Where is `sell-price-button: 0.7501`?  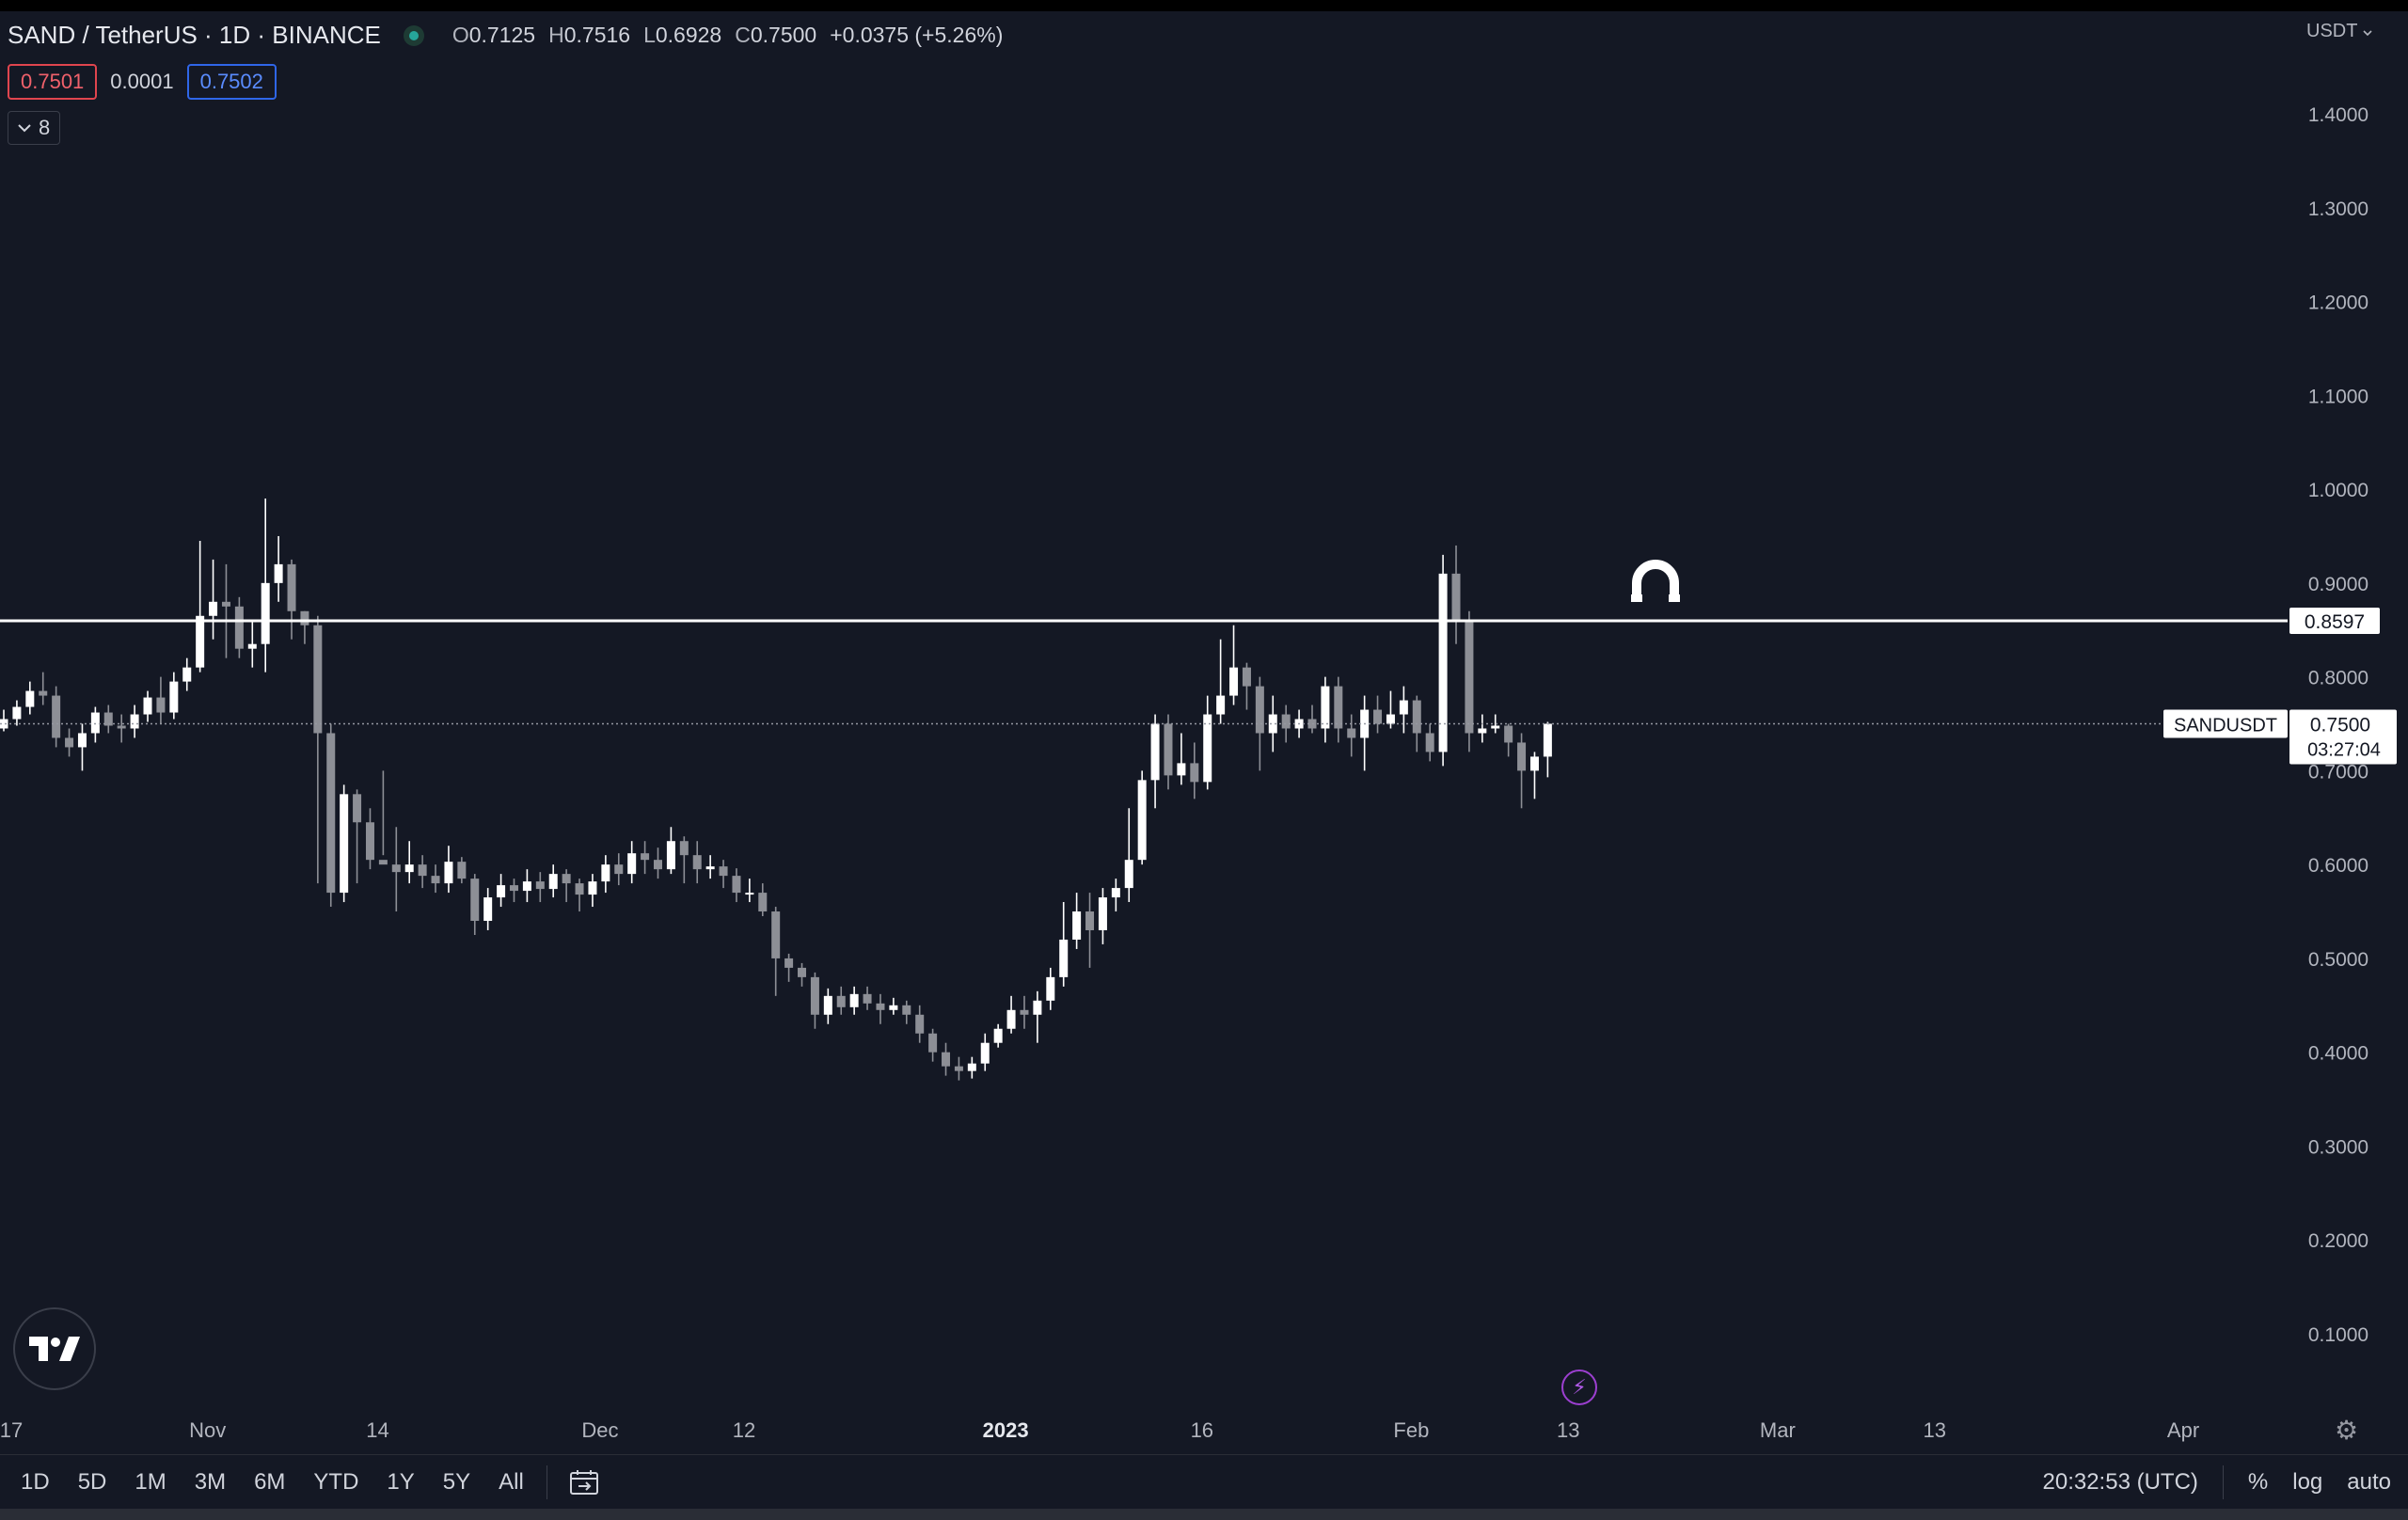 sell-price-button: 0.7501 is located at coordinates (53, 82).